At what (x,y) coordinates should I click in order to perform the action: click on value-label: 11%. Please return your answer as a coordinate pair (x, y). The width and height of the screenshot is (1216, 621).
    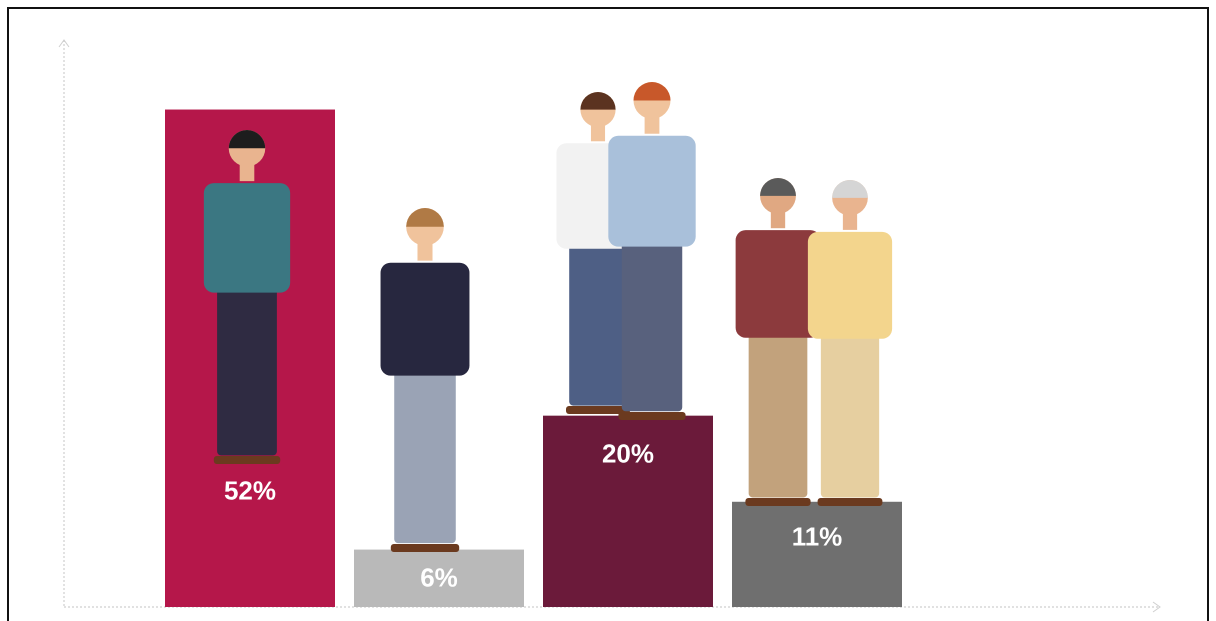
    Looking at the image, I should click on (817, 537).